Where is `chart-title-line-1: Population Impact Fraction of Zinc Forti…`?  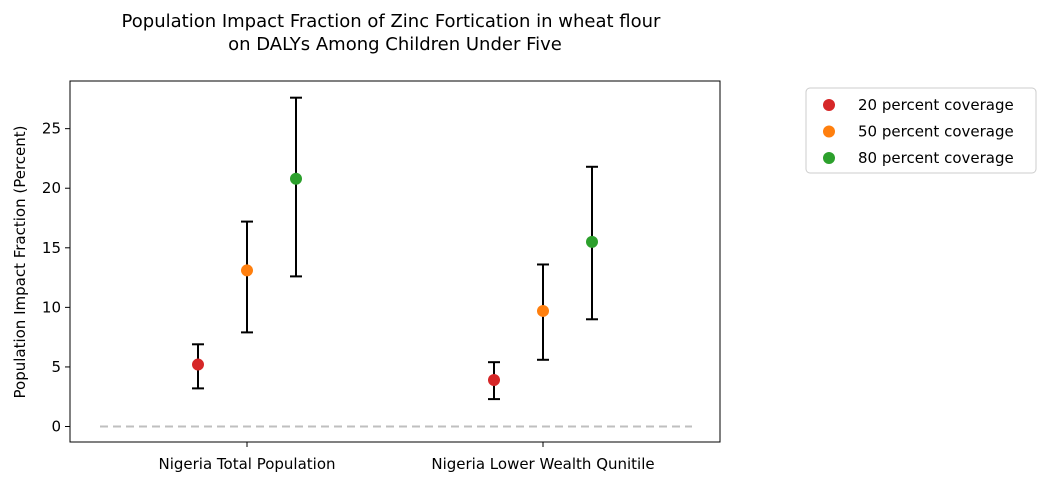 chart-title-line-1: Population Impact Fraction of Zinc Forti… is located at coordinates (391, 21).